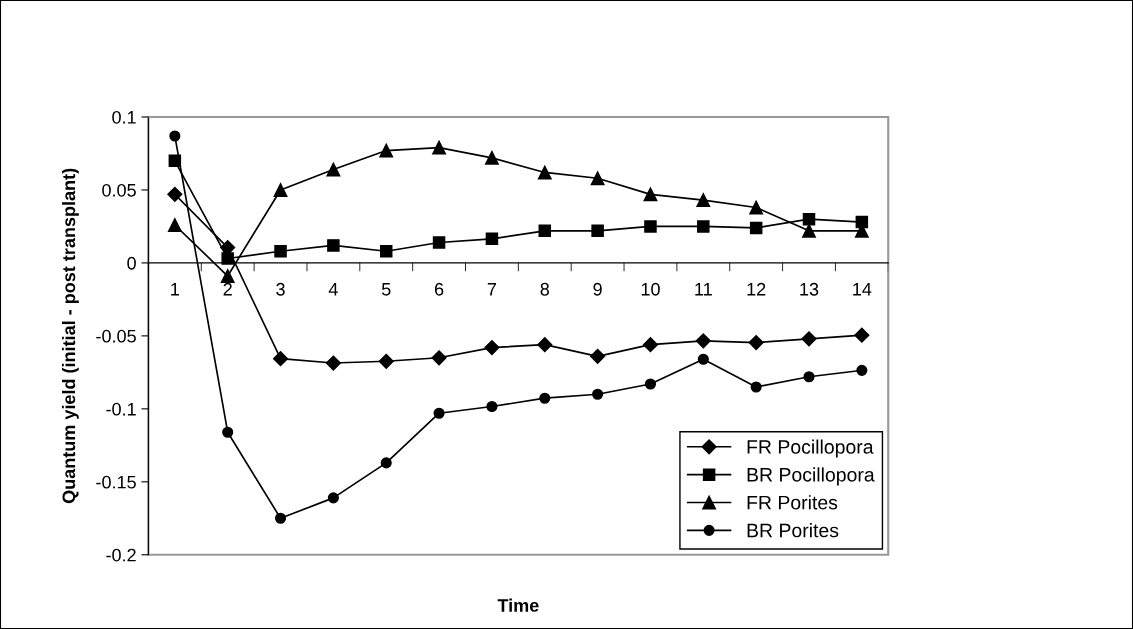  I want to click on legend-label: BR Pocillopora, so click(811, 476).